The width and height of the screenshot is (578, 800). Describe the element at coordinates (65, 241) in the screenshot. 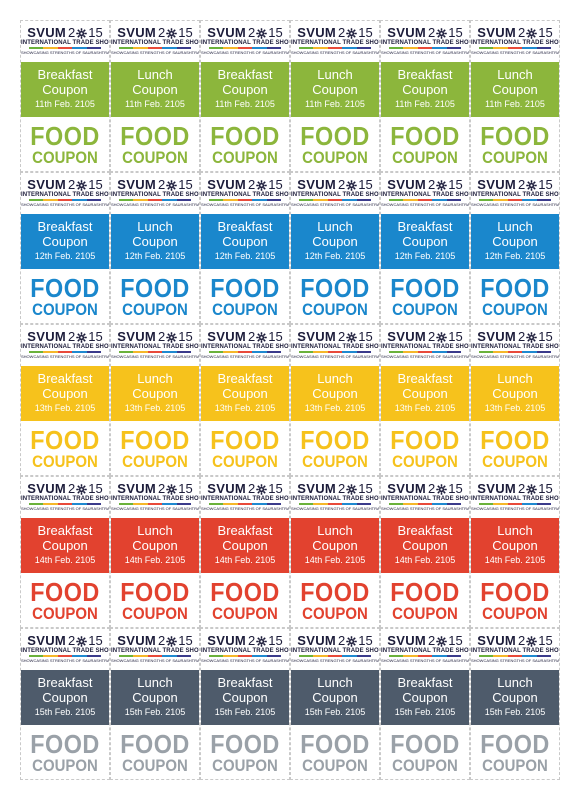

I see `meal-band: Breakfast Coupon 12th Feb. 2105` at that location.